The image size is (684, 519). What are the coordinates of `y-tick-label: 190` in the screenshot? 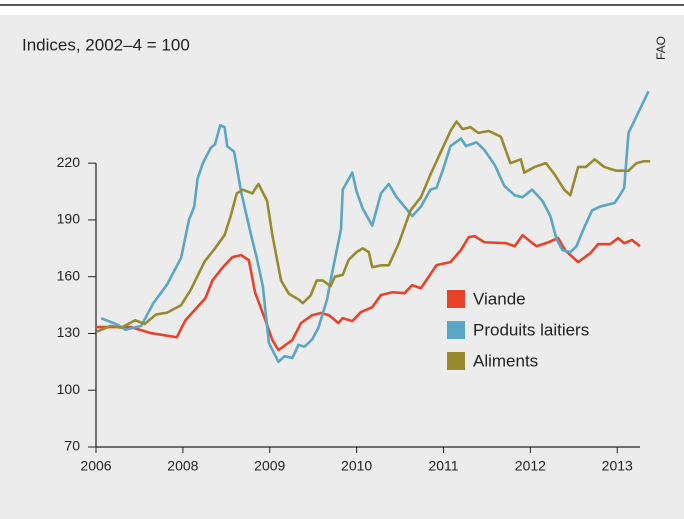 It's located at (69, 219).